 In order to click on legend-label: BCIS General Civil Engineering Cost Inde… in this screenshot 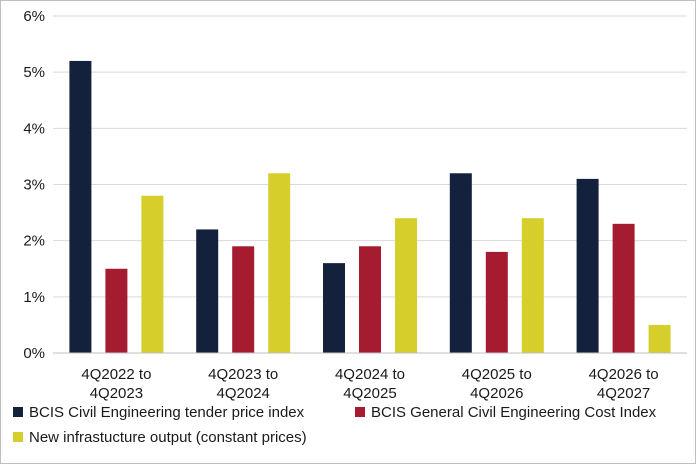, I will do `click(514, 412)`.